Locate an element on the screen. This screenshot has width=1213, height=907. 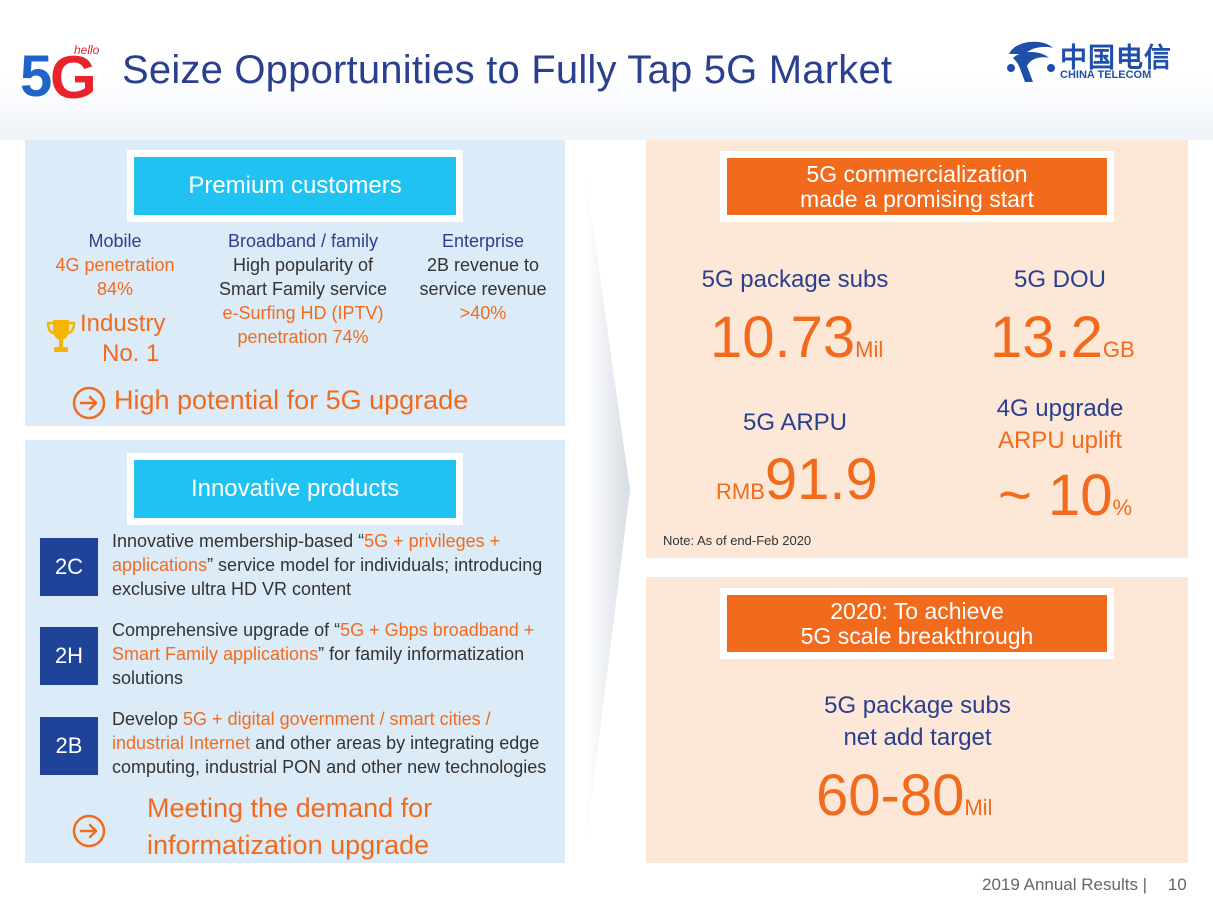
industry-rank-line-2: No. 1 is located at coordinates (131, 353).